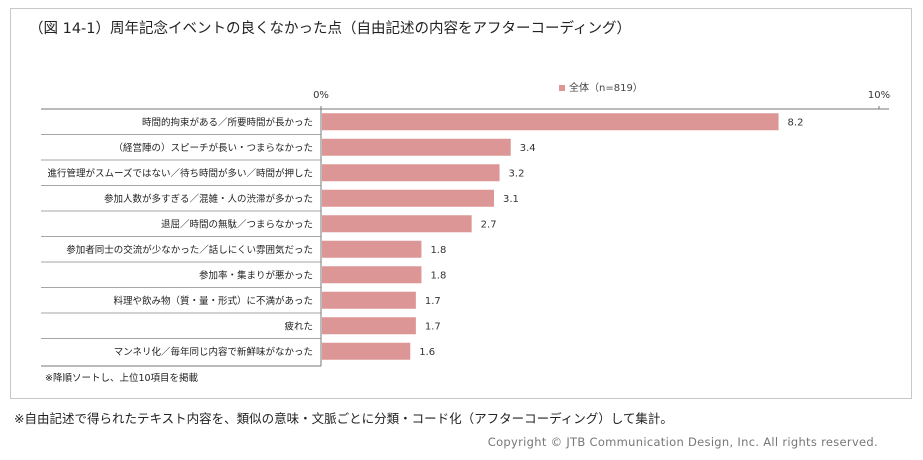 Image resolution: width=923 pixels, height=460 pixels. I want to click on data-label: 3.4, so click(528, 148).